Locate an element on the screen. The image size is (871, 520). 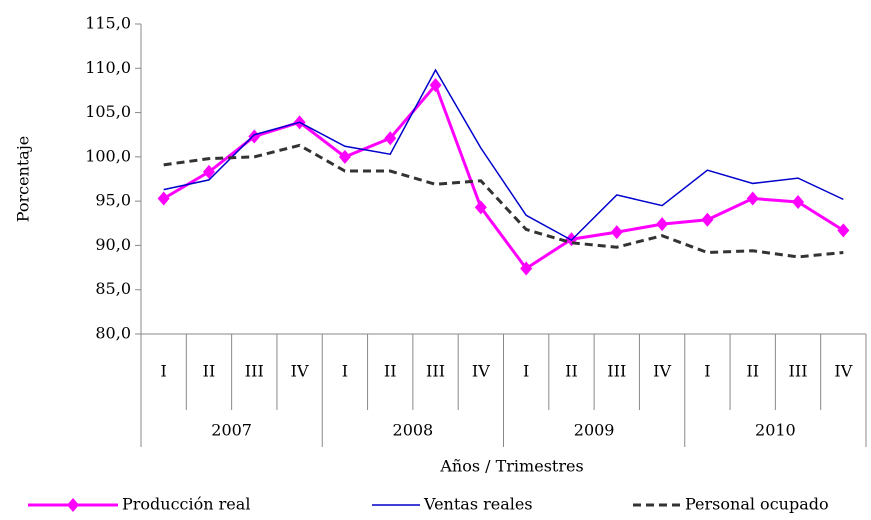
y-tick-label: 85,0 is located at coordinates (113, 288).